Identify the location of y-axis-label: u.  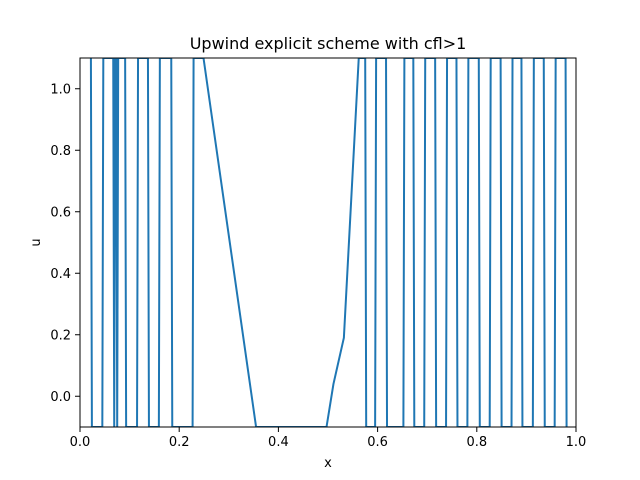
(36, 242).